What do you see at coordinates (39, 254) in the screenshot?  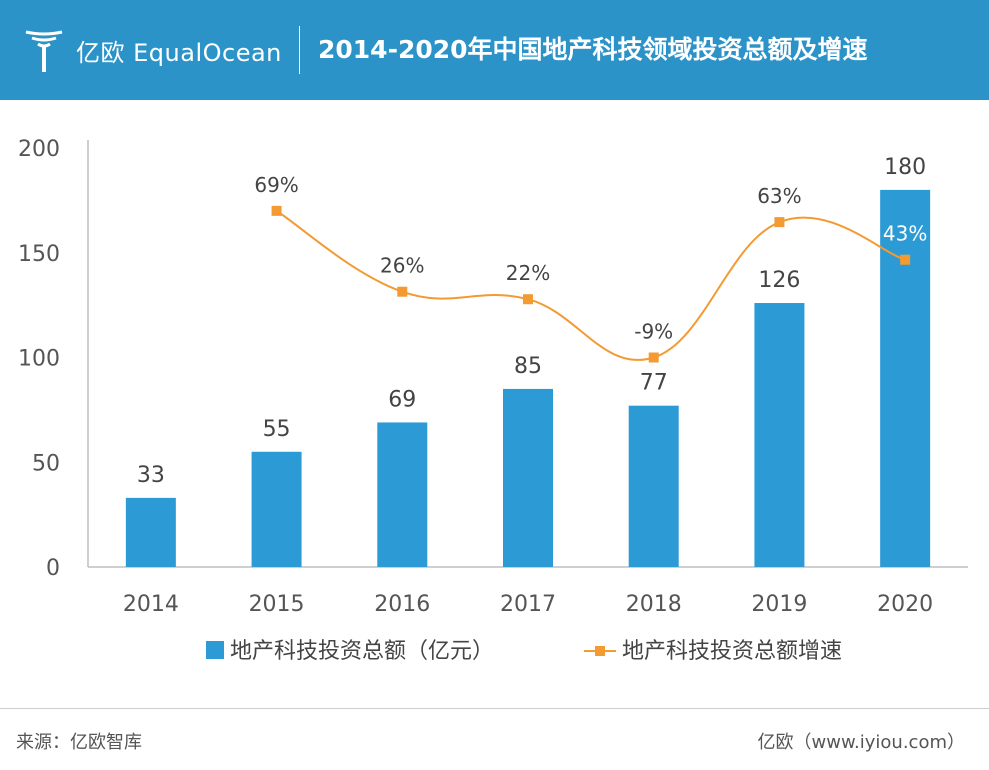 I see `y-tick-label: 150` at bounding box center [39, 254].